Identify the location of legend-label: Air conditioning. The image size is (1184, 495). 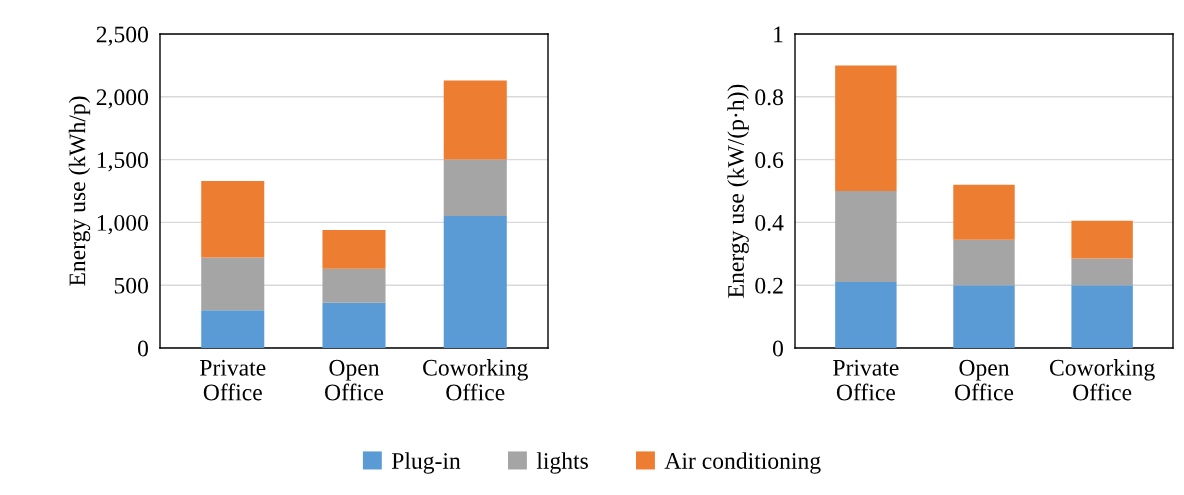
(742, 463).